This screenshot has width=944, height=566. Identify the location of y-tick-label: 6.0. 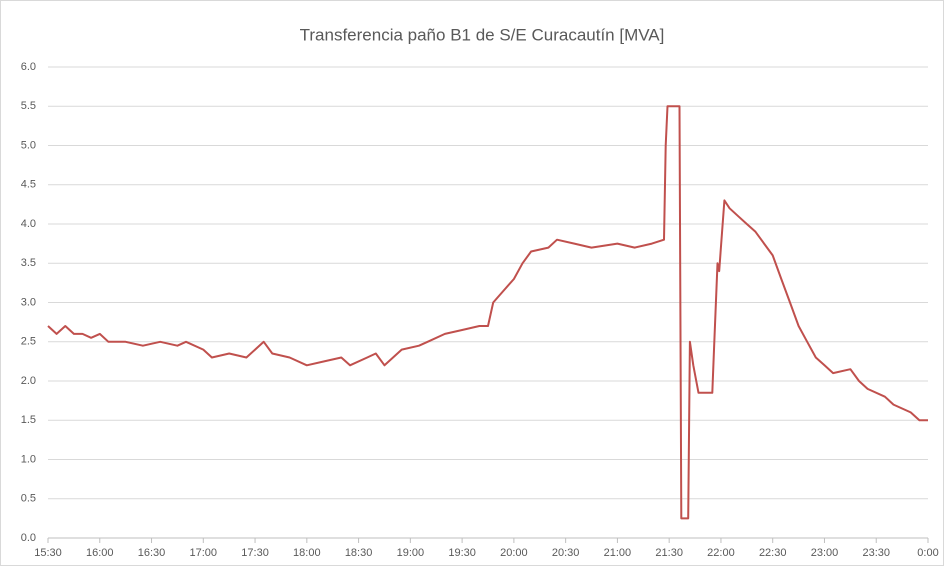
(28, 67).